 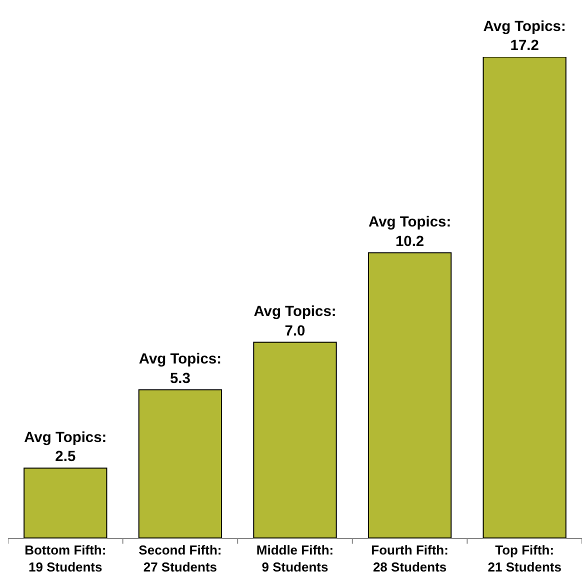 What do you see at coordinates (180, 558) in the screenshot?
I see `x-tick-label: Second Fifth: 27 Students` at bounding box center [180, 558].